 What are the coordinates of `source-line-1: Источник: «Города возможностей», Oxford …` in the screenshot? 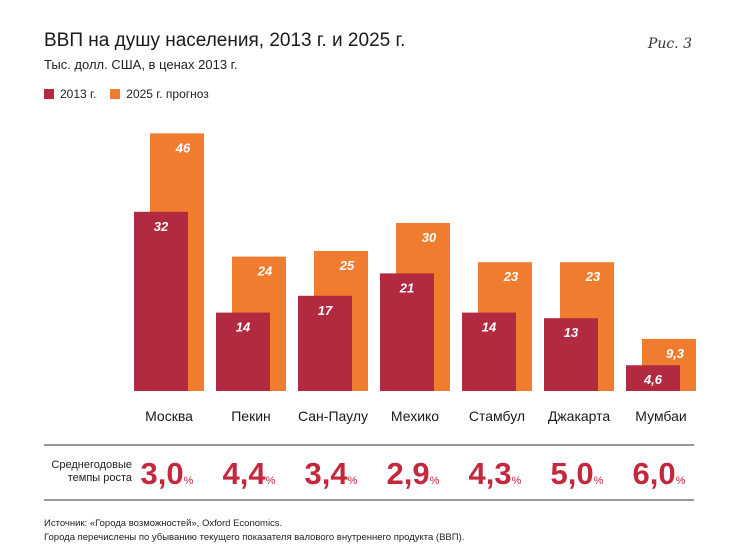 It's located at (163, 523).